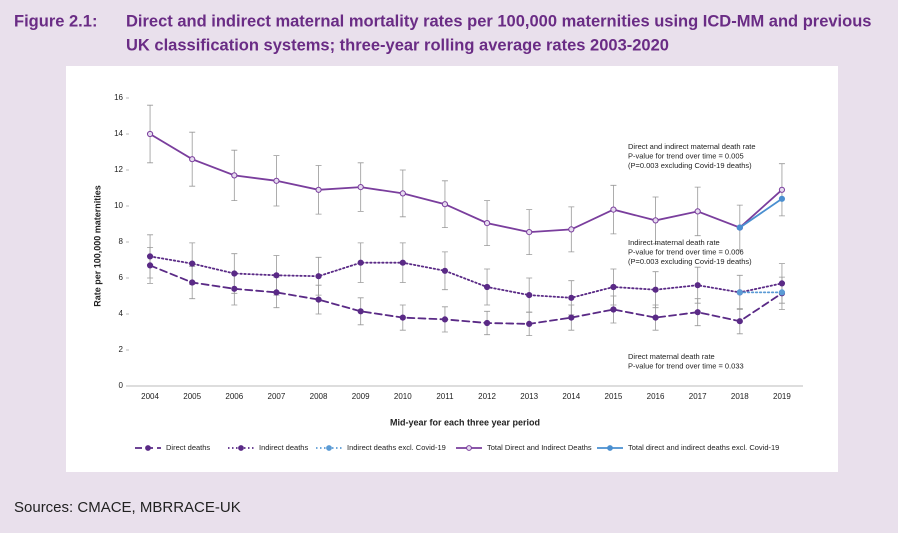 Image resolution: width=898 pixels, height=533 pixels. I want to click on x-tick-label: 2006, so click(234, 396).